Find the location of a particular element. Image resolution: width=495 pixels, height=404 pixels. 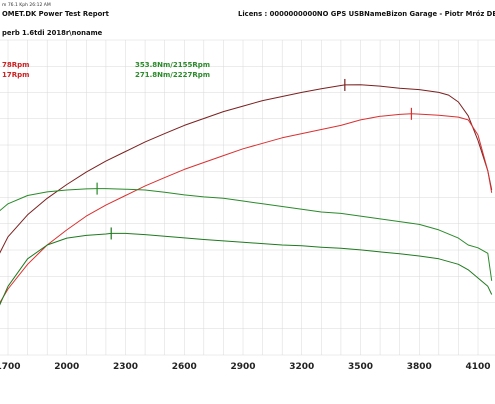

header-small-line: m 76.1 Kph 26:12 AM is located at coordinates (26, 5).